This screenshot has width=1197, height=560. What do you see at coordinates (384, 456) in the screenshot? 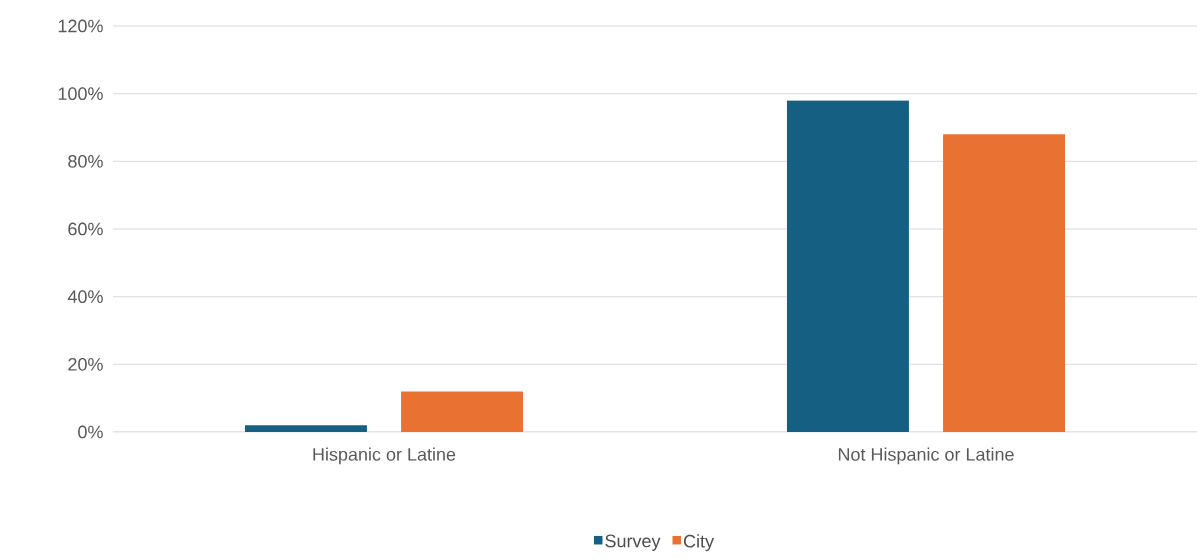
I see `x-tick-label: Hispanic or Latine` at bounding box center [384, 456].